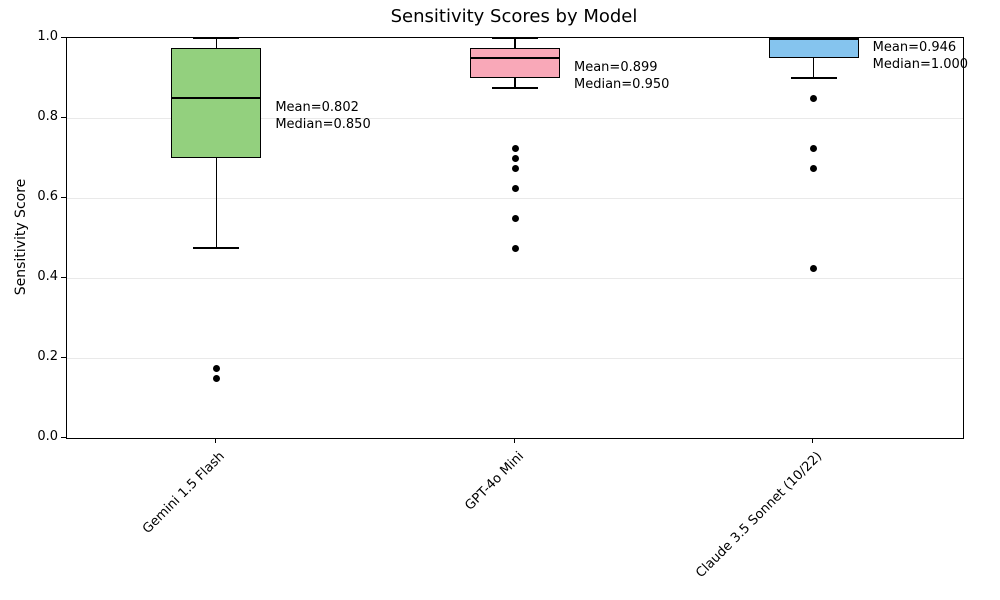 The height and width of the screenshot is (600, 1000). What do you see at coordinates (184, 493) in the screenshot?
I see `x-tick-label-gemini-1-5-flash: Gemini 1.5 Flash` at bounding box center [184, 493].